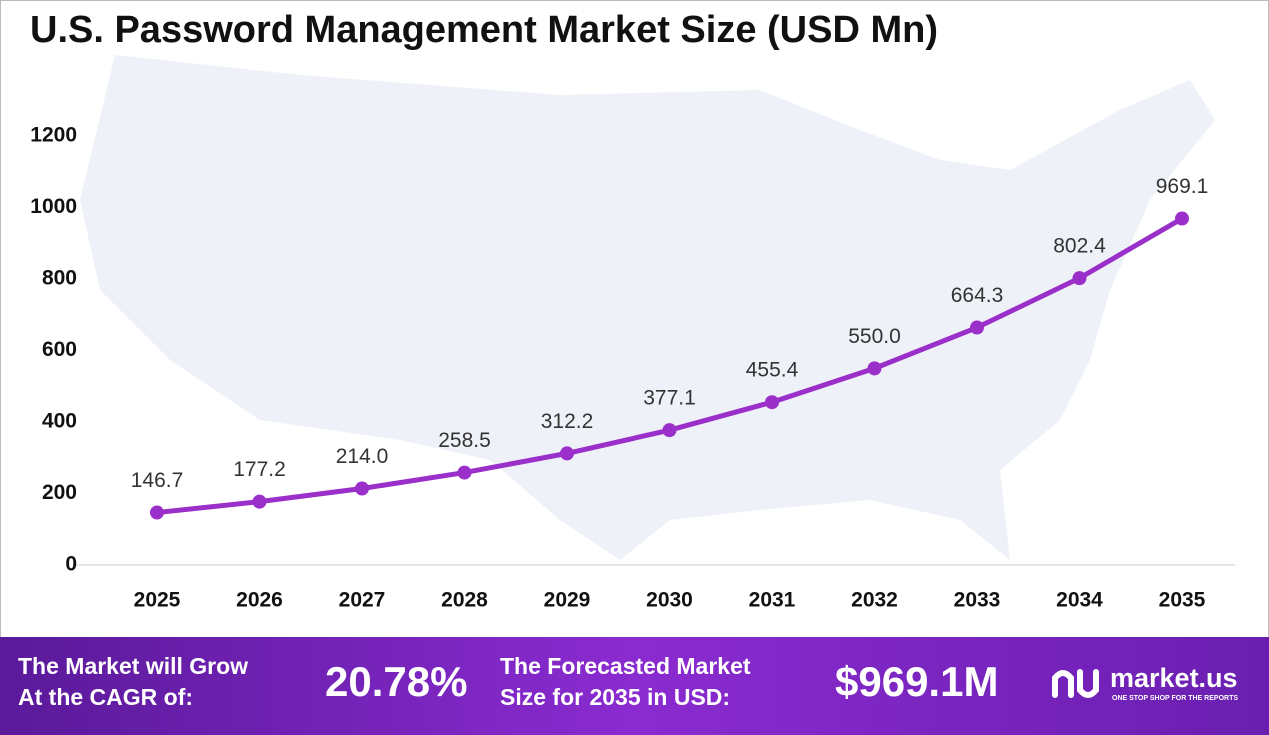 This screenshot has width=1269, height=735. What do you see at coordinates (59, 278) in the screenshot?
I see `y-tick-label: 800` at bounding box center [59, 278].